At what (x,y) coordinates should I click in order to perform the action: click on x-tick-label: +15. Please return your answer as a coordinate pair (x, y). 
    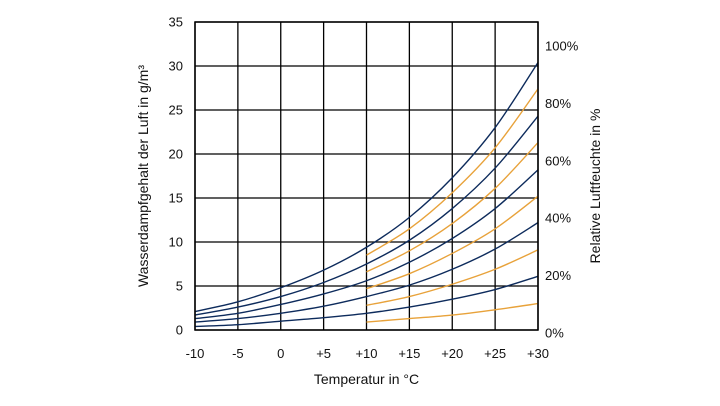
    Looking at the image, I should click on (409, 353).